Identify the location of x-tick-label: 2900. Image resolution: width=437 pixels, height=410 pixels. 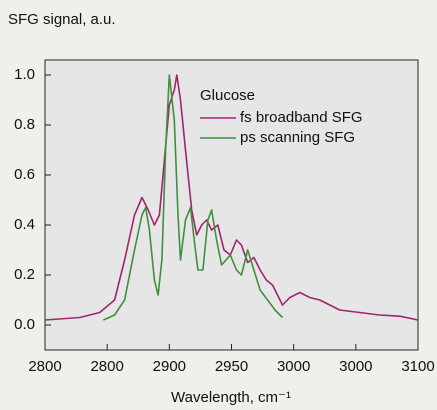
(169, 366).